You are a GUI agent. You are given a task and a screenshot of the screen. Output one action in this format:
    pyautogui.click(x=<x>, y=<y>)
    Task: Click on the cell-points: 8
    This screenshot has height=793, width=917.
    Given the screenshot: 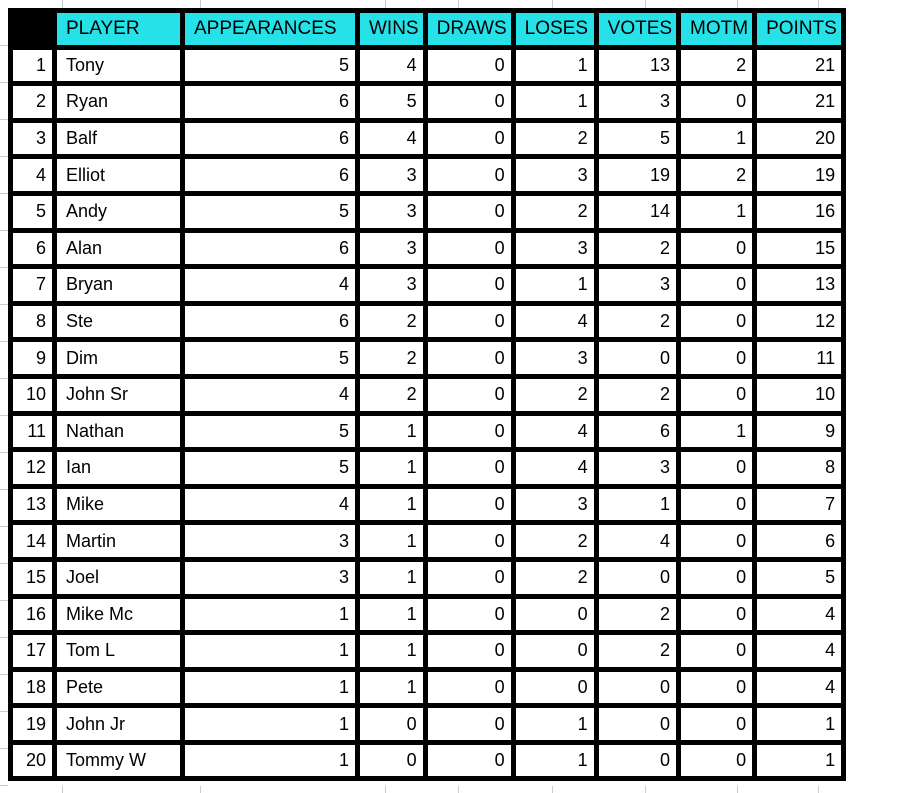 What is the action you would take?
    pyautogui.click(x=799, y=468)
    